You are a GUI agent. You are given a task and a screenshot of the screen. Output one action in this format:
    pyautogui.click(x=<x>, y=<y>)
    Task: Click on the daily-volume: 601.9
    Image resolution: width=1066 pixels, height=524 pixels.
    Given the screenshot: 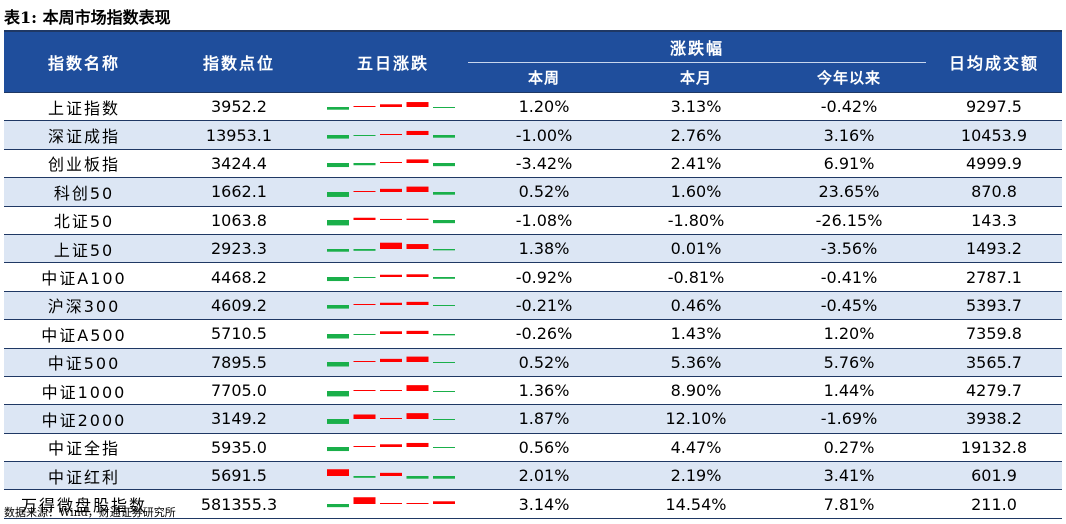 What is the action you would take?
    pyautogui.click(x=994, y=476)
    